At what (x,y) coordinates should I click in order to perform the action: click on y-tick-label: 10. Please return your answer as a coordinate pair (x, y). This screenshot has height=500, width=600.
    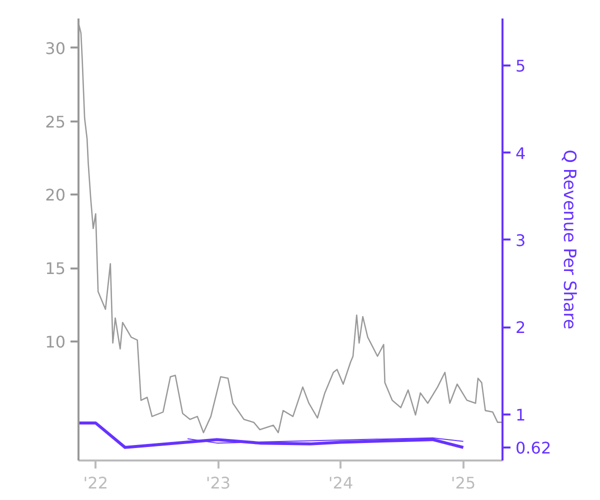
    Looking at the image, I should click on (55, 342).